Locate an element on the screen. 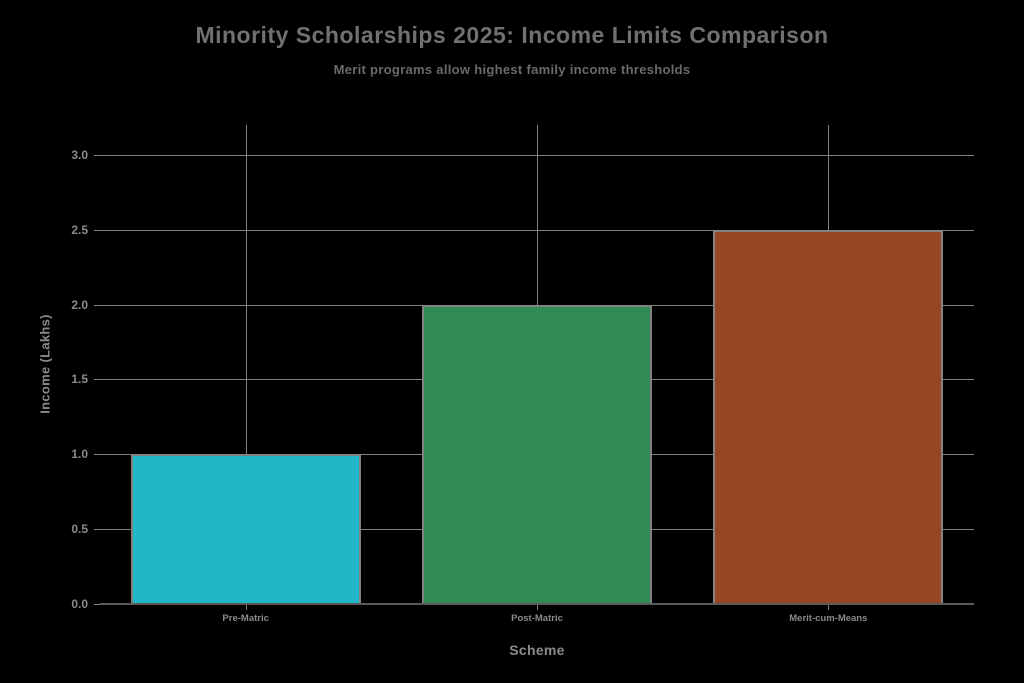 This screenshot has width=1024, height=683. bar-merit-cum-means is located at coordinates (828, 416).